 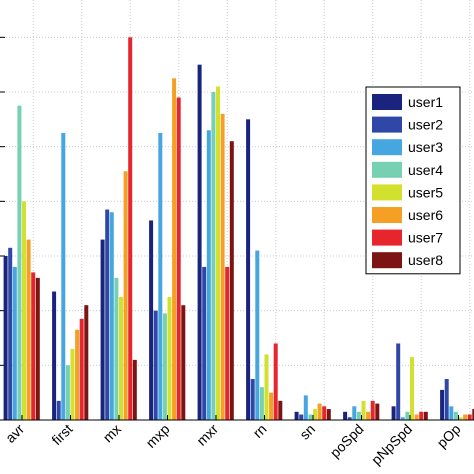 I want to click on bar-user5-avr, so click(x=24, y=310).